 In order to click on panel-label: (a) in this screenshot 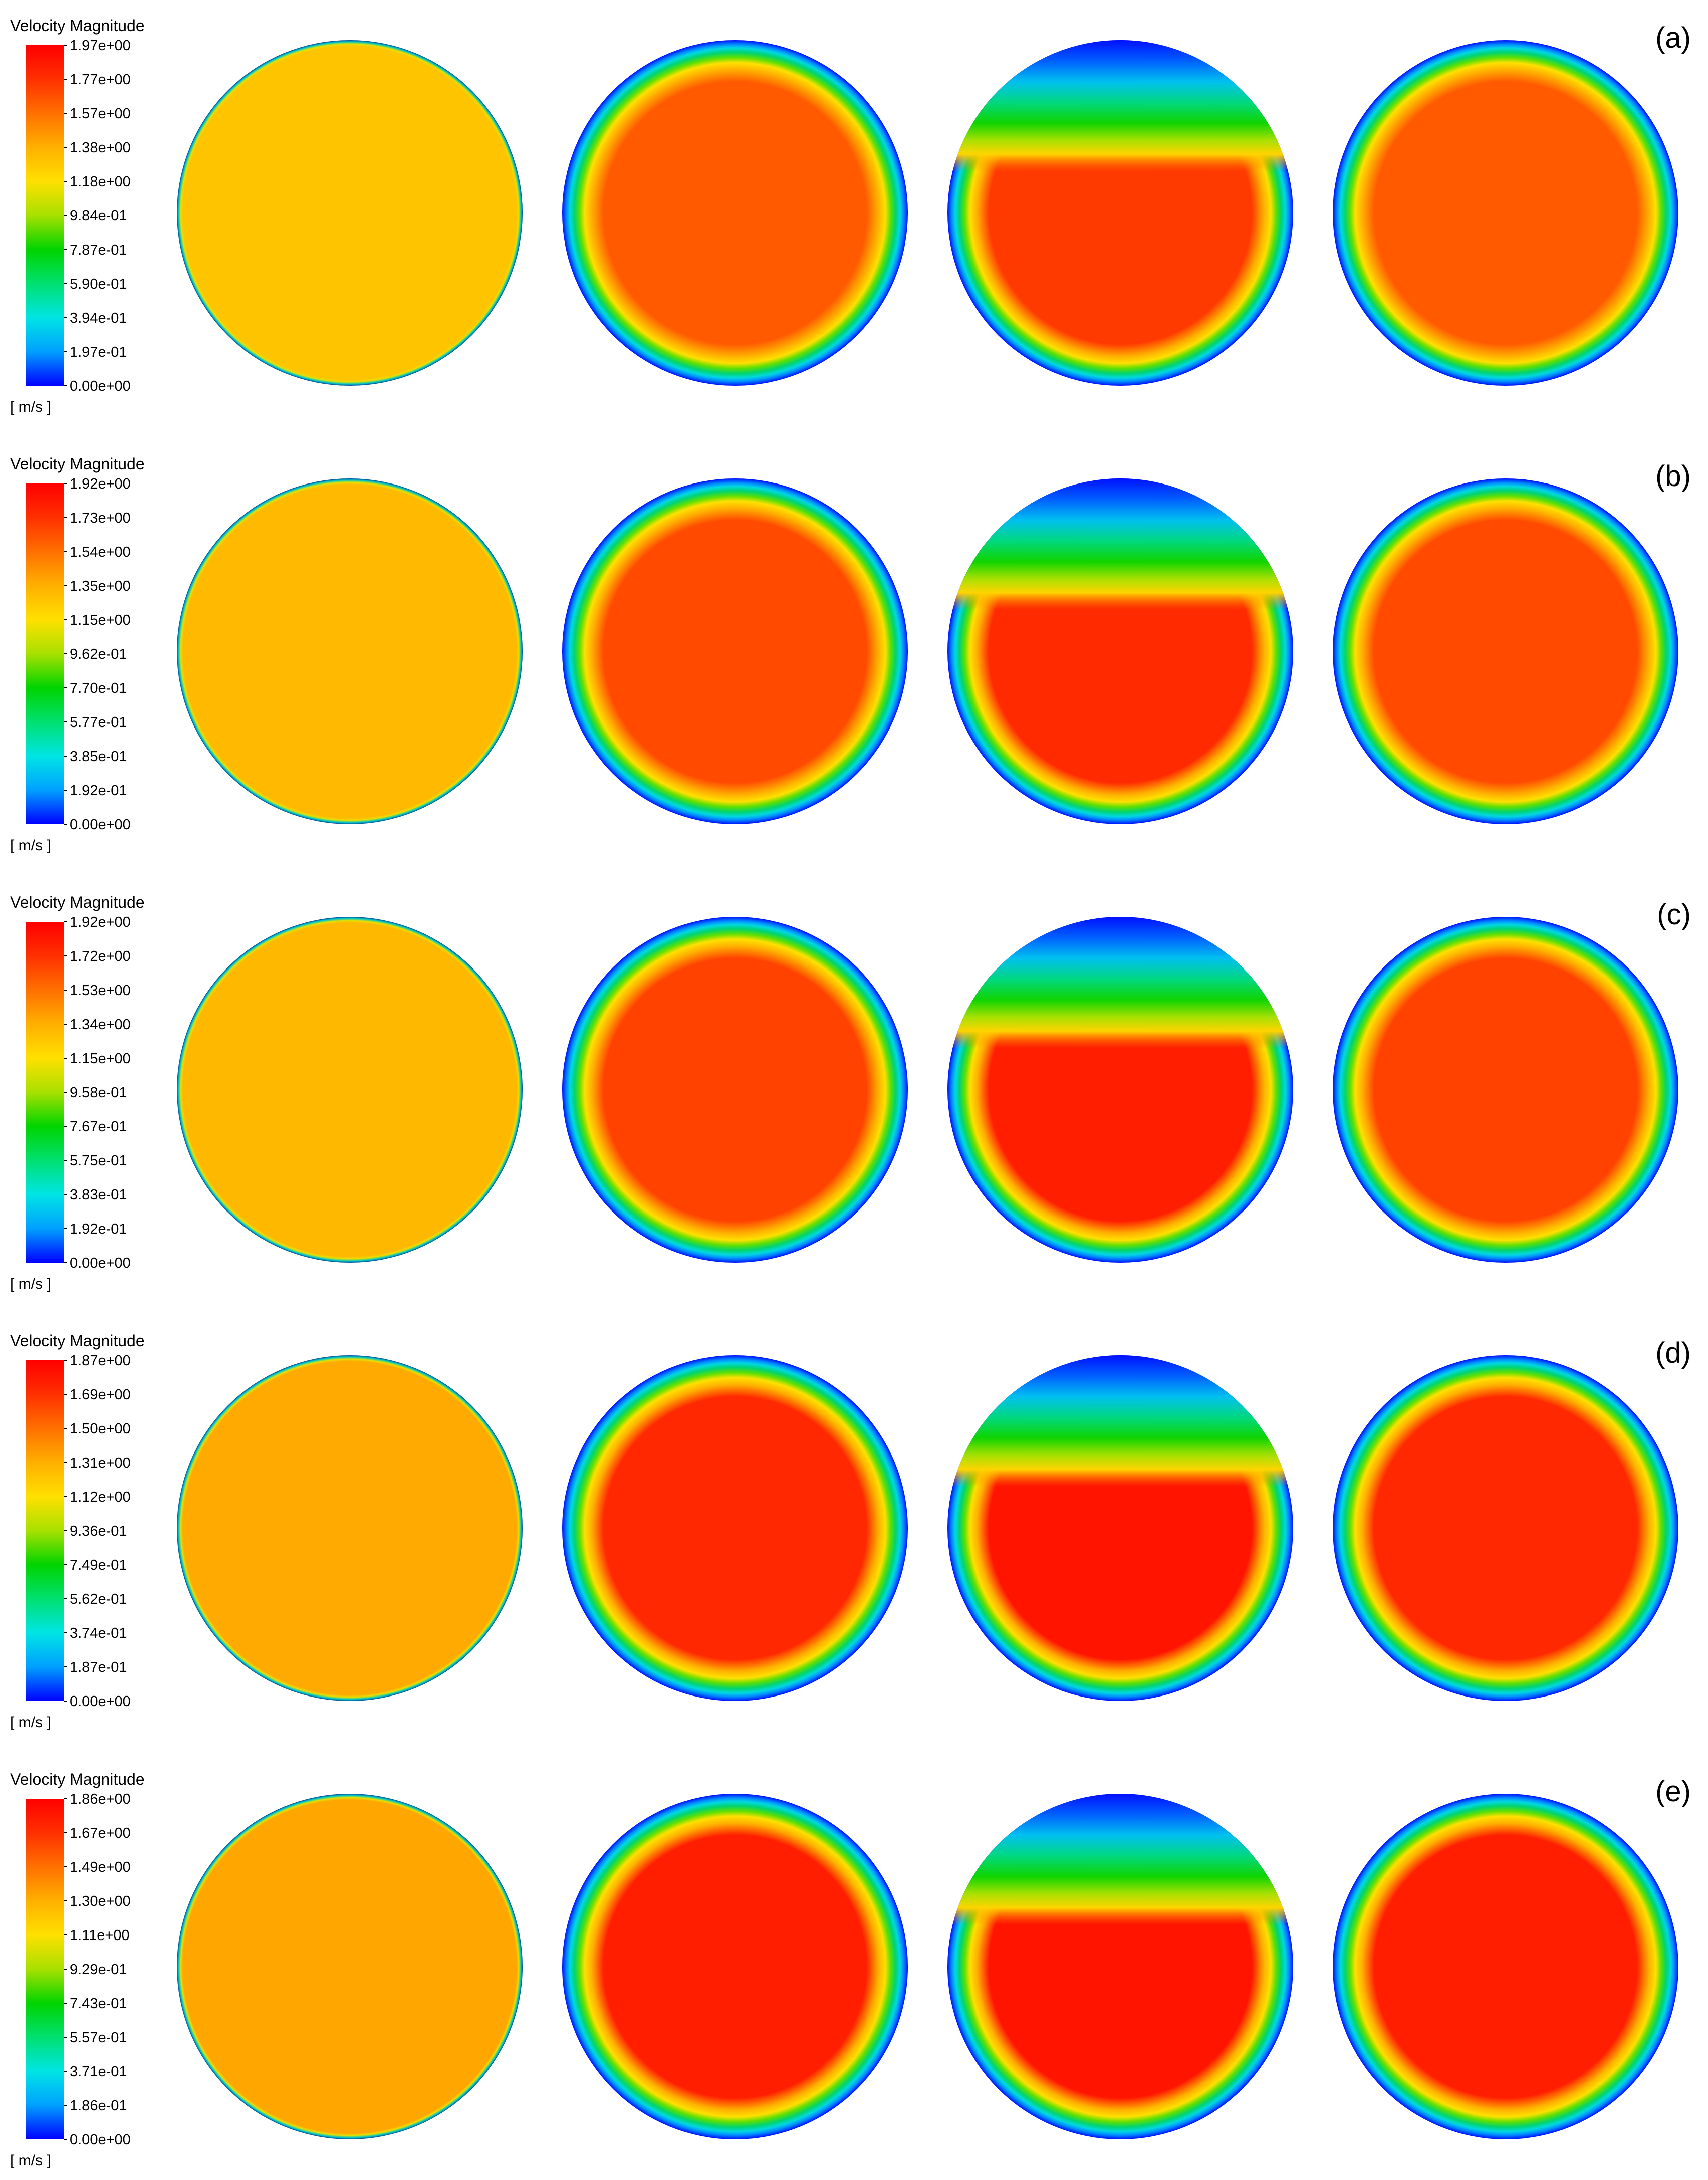, I will do `click(1673, 38)`.